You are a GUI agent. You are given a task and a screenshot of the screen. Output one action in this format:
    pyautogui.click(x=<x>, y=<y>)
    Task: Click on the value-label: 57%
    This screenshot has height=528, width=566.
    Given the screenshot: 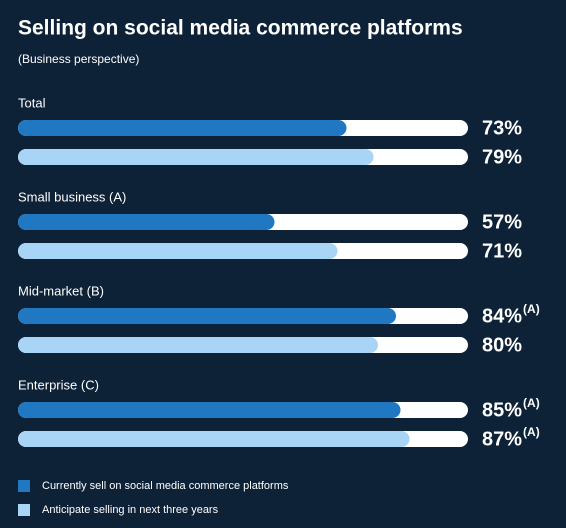 What is the action you would take?
    pyautogui.click(x=502, y=222)
    